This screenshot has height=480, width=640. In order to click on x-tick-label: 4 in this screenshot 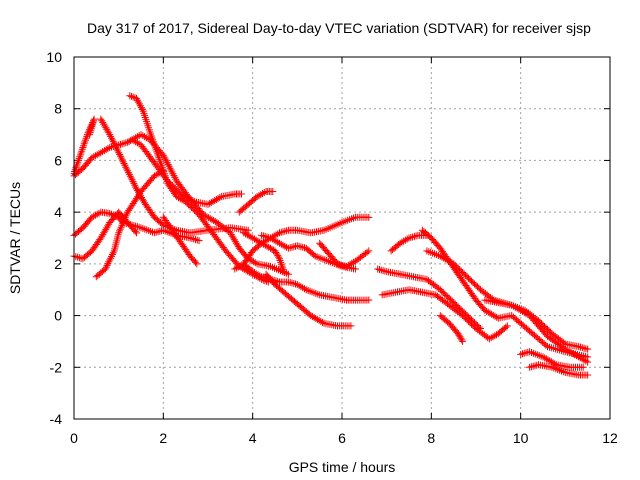, I will do `click(253, 438)`.